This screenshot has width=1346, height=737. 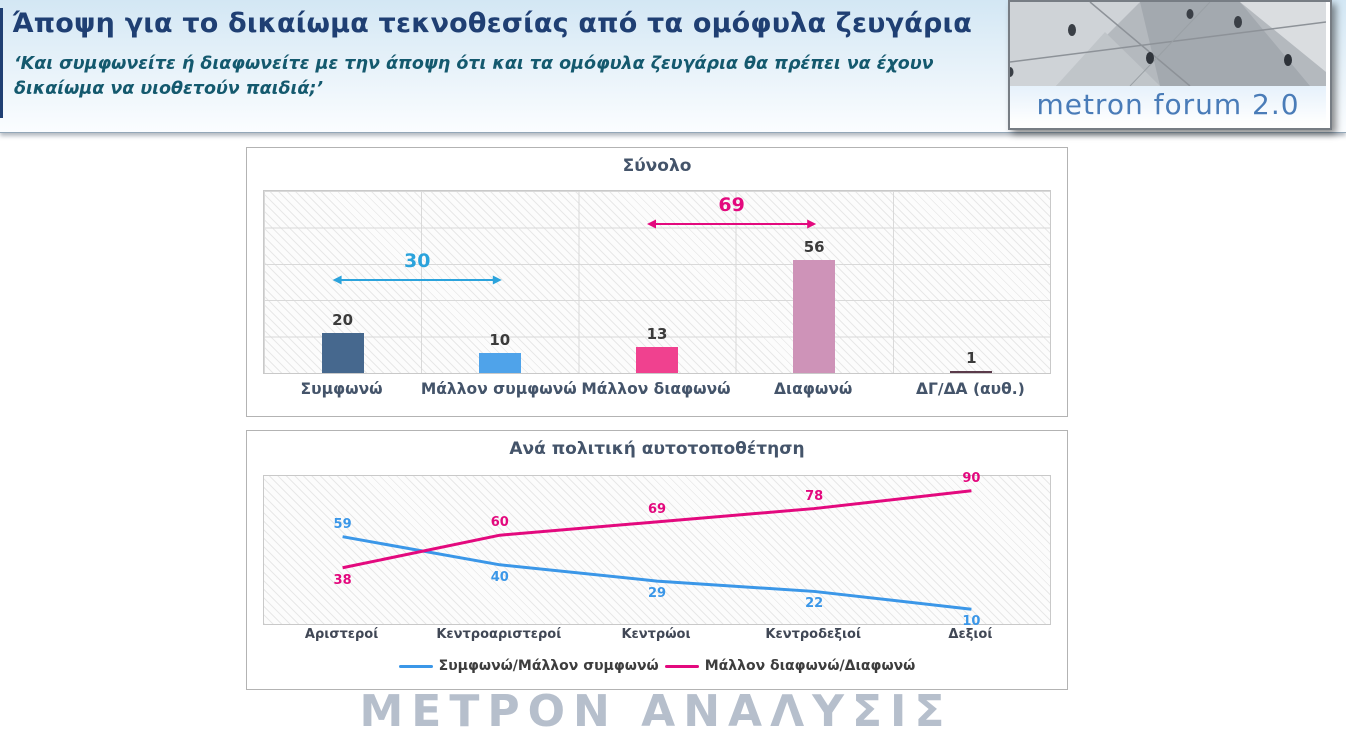 What do you see at coordinates (499, 634) in the screenshot?
I see `category-label: Κεντροαριστεροί` at bounding box center [499, 634].